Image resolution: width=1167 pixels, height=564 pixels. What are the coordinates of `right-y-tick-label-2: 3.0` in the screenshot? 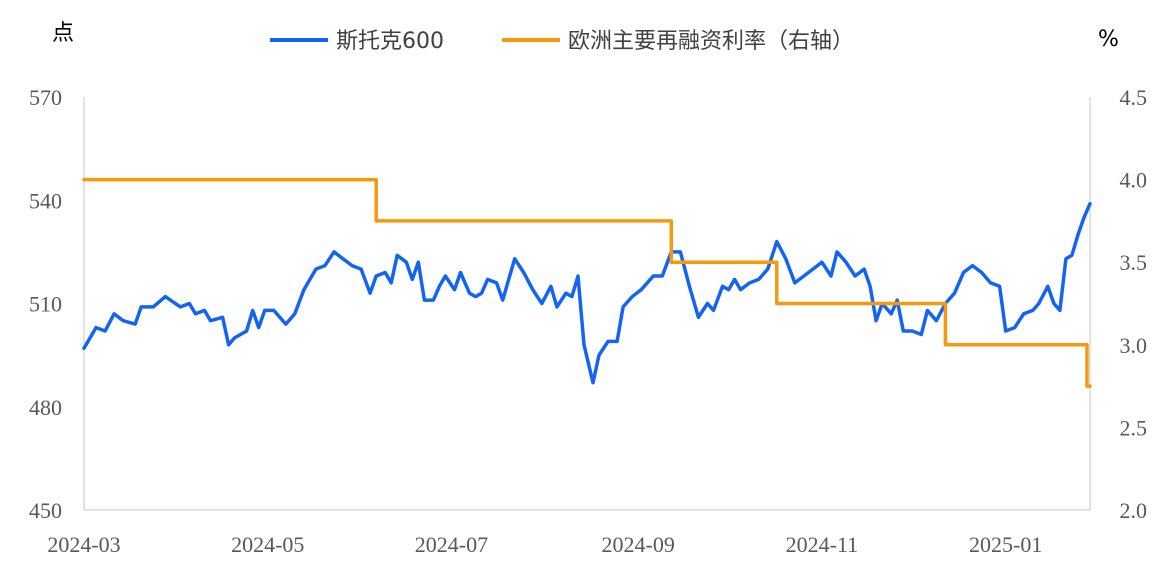 It's located at (1134, 345).